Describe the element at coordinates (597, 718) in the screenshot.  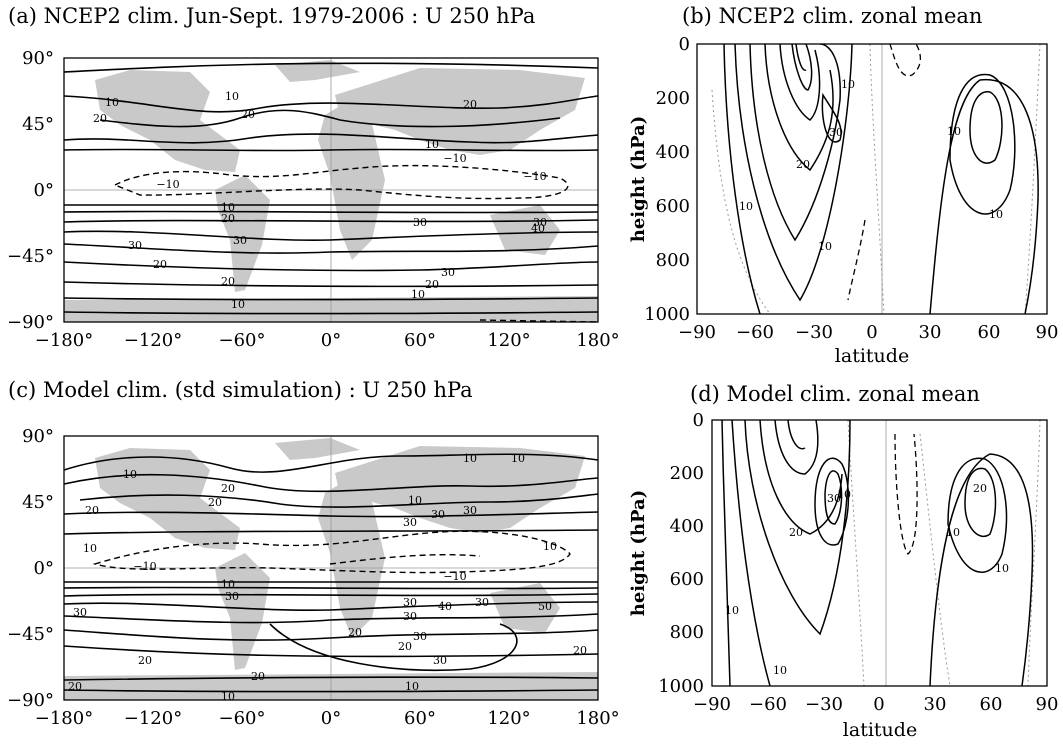
I see `svg-text: 180°` at that location.